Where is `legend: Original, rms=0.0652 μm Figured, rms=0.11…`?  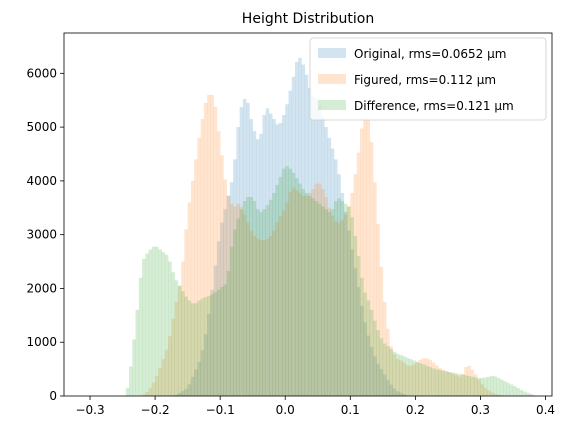 legend: Original, rms=0.0652 μm Figured, rms=0.11… is located at coordinates (428, 79).